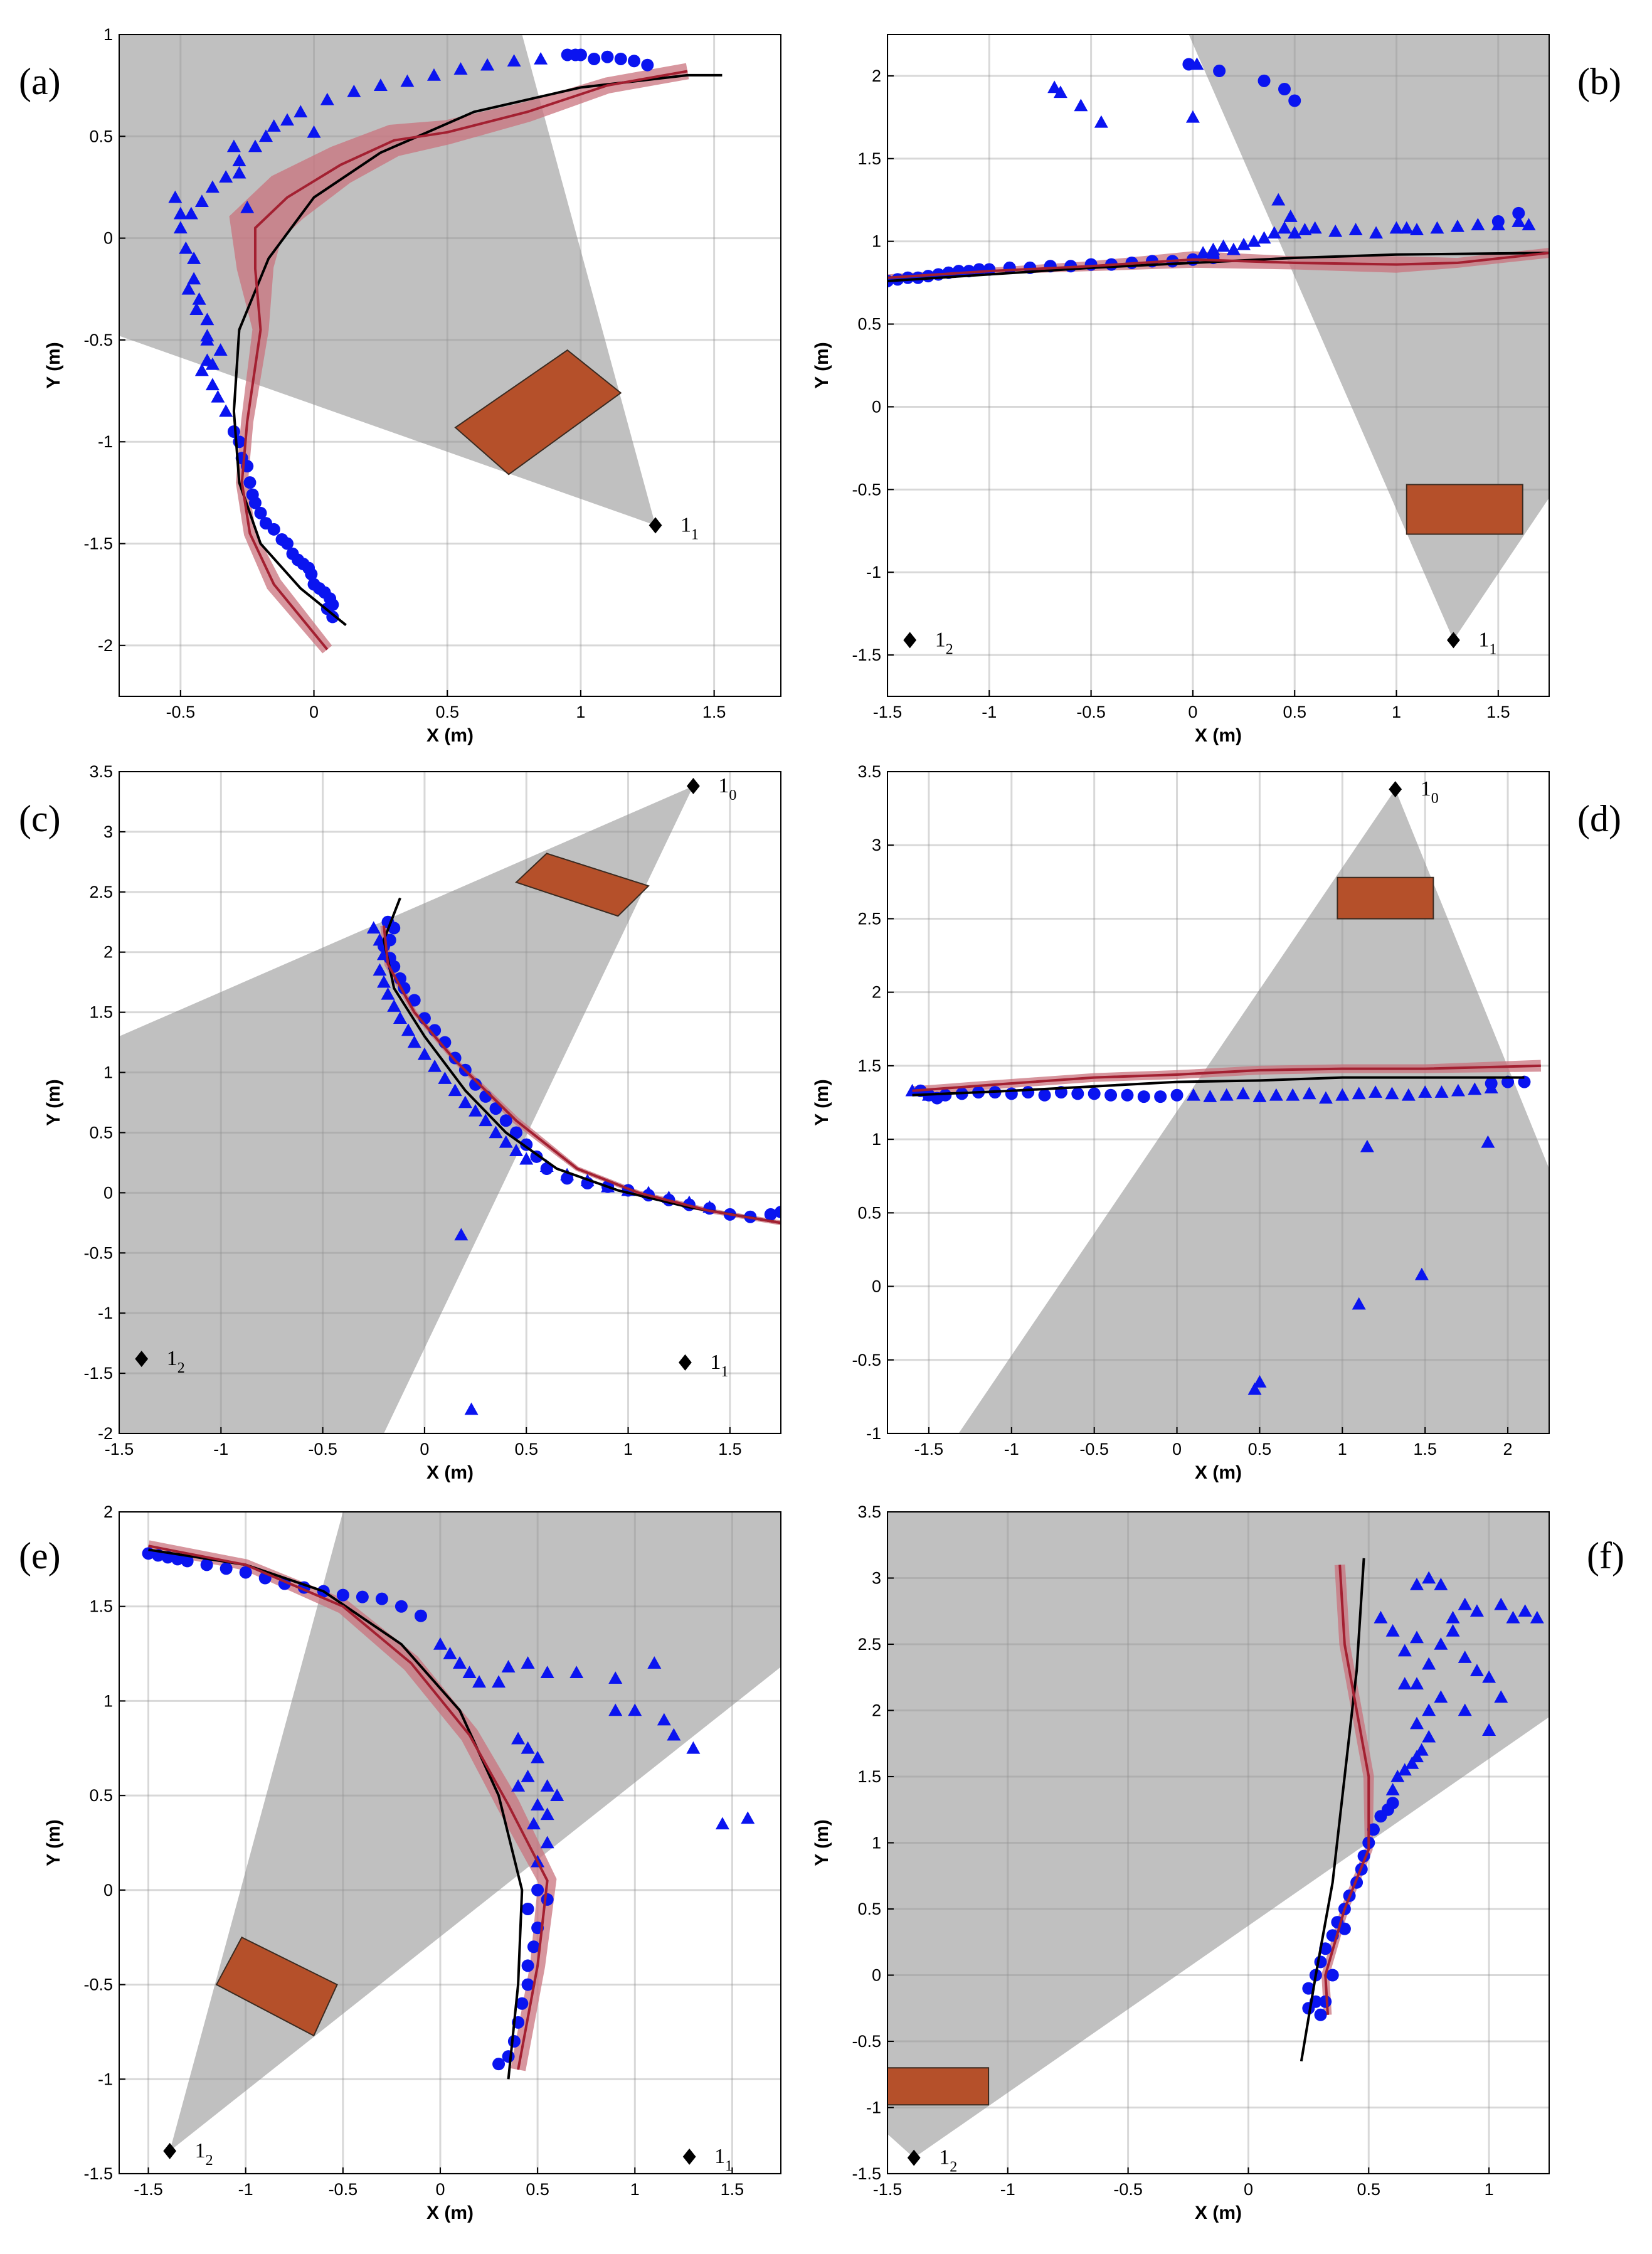  I want to click on y-tick-label: -1, so click(874, 1433).